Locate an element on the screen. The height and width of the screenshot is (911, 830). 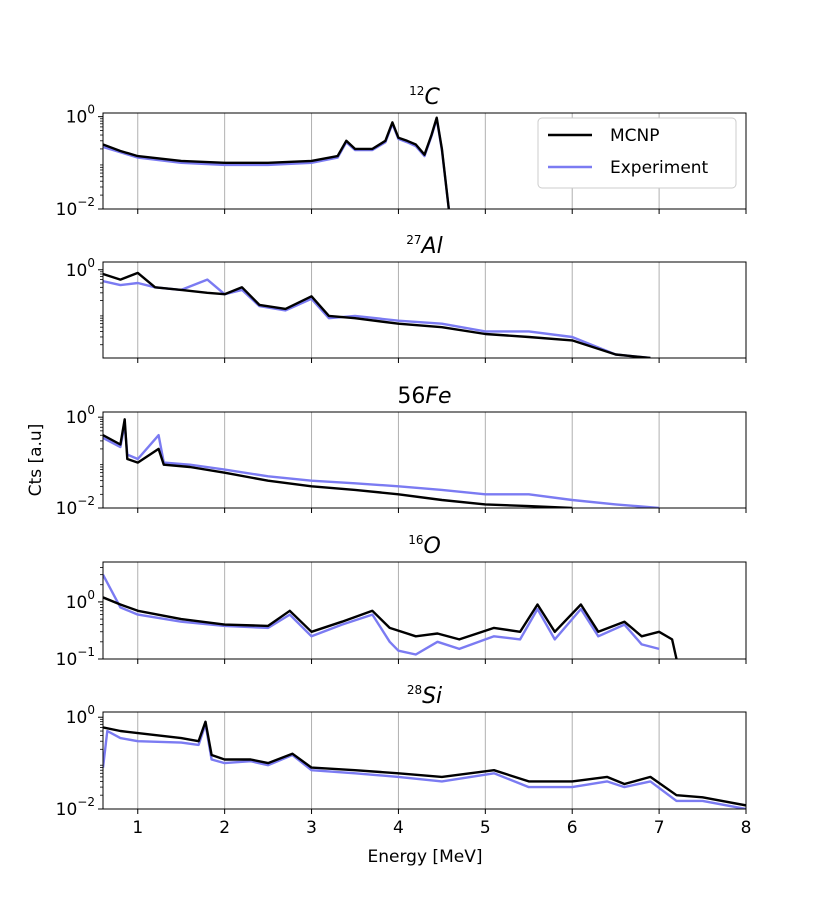
panel-title: 56Fe is located at coordinates (424, 396).